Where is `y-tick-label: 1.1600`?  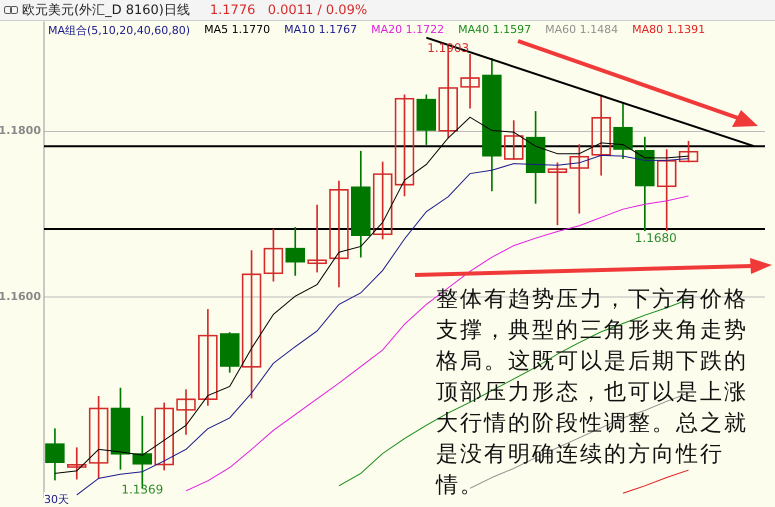
y-tick-label: 1.1600 is located at coordinates (21, 296).